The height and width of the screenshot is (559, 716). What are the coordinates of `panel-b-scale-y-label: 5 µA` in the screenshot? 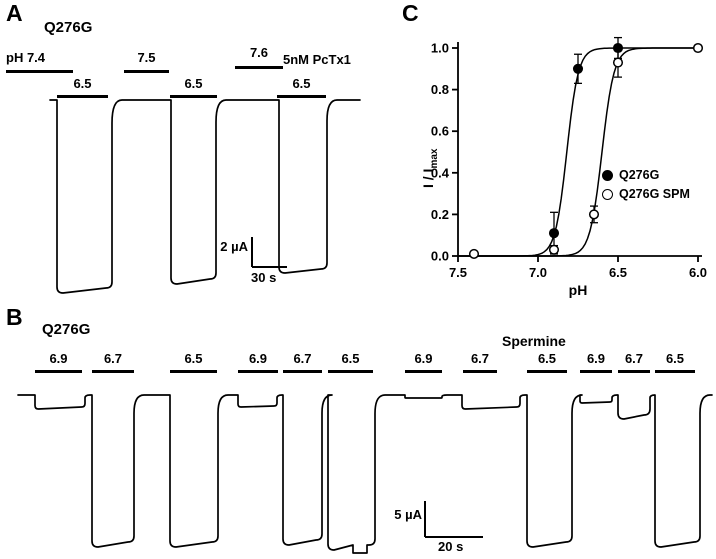 It's located at (408, 514).